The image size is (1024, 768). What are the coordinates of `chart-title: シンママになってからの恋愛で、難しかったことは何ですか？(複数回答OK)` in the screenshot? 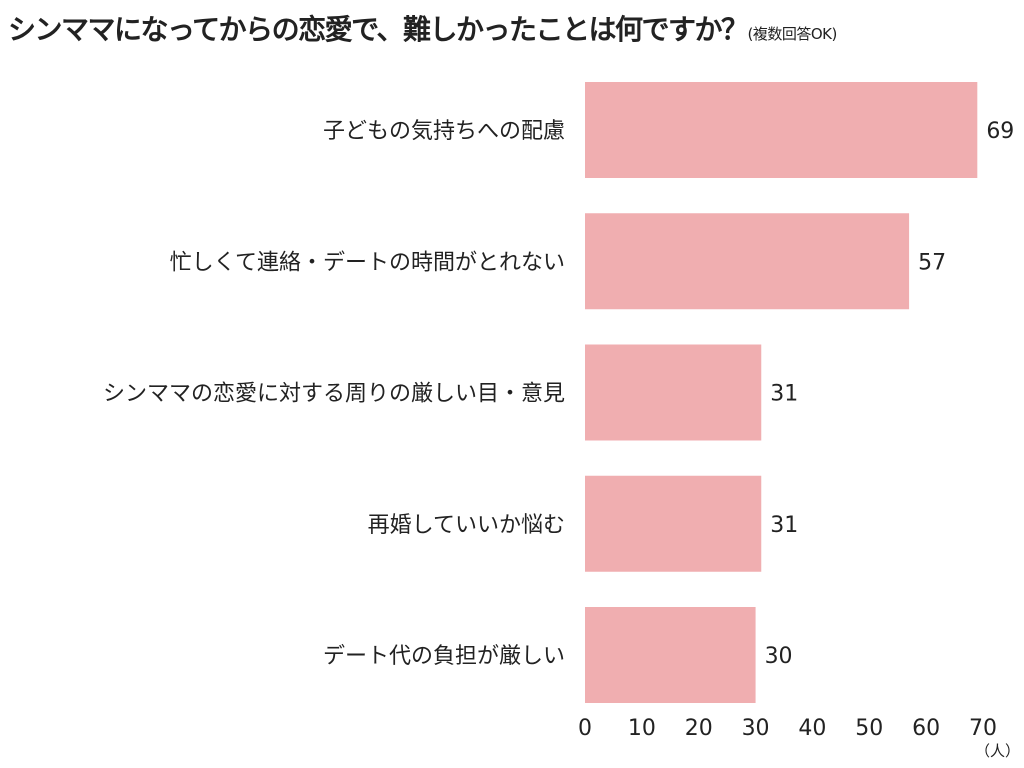 It's located at (422, 28).